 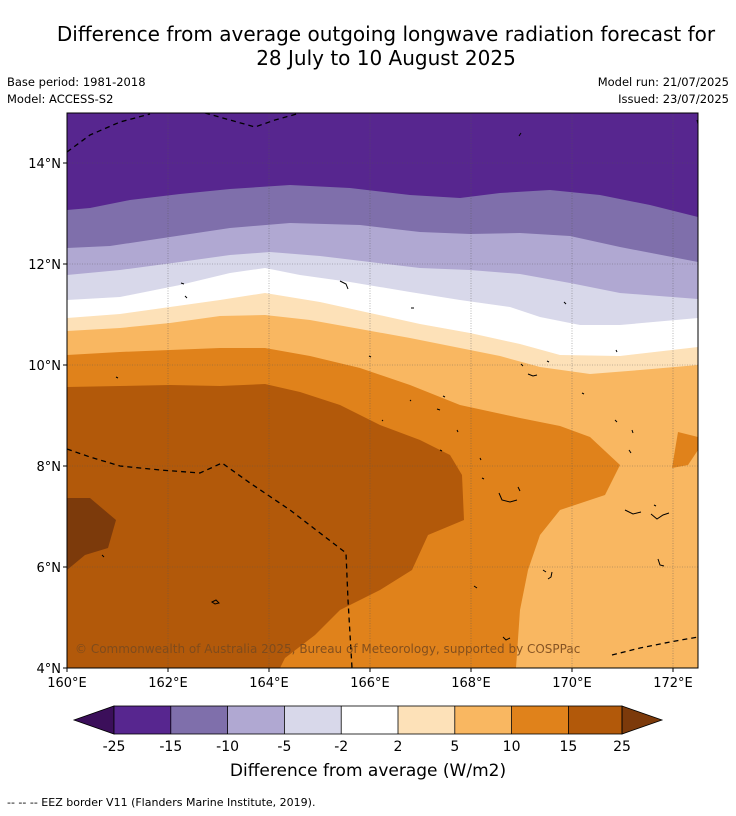 I want to click on lat-label-8n: 8°N, so click(x=49, y=467).